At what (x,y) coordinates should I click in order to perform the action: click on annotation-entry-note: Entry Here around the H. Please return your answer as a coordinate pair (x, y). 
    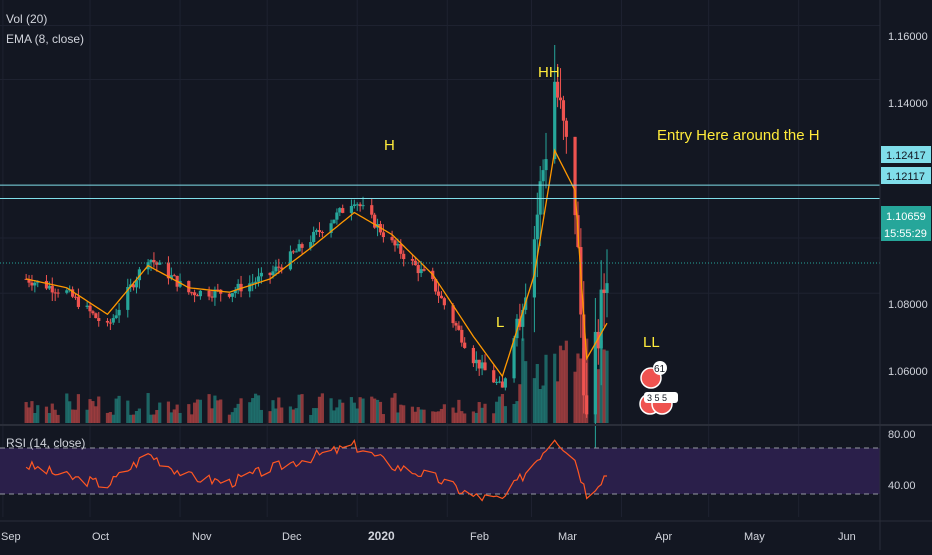
    Looking at the image, I should click on (738, 135).